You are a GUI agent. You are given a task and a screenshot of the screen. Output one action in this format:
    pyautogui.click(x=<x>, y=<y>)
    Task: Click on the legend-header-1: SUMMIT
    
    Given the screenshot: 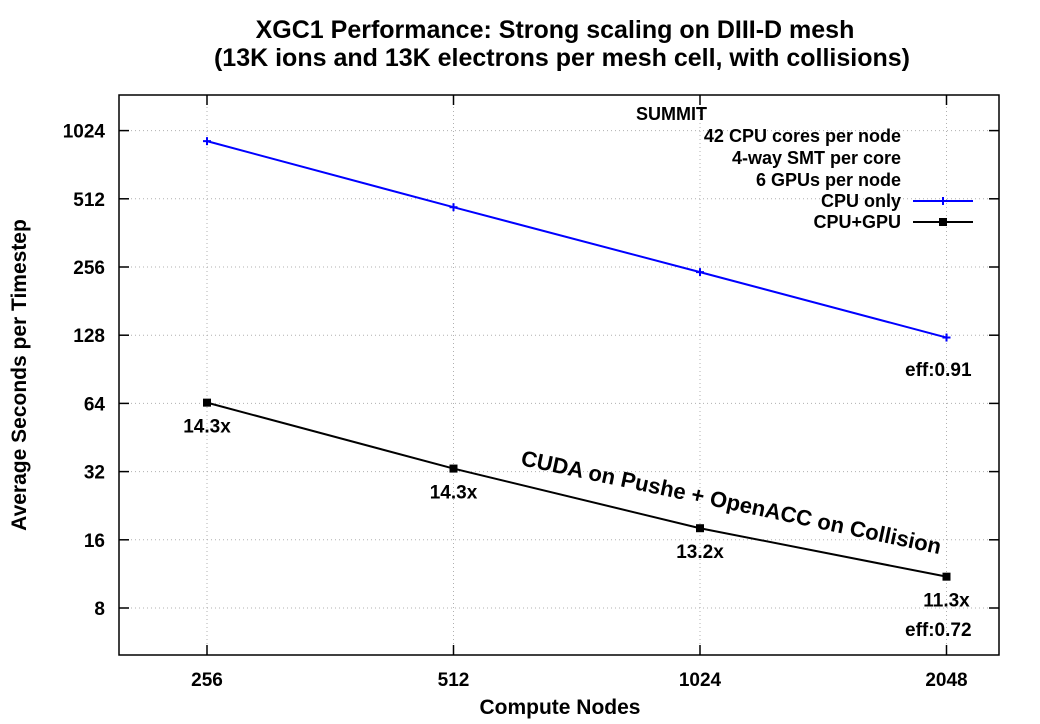 What is the action you would take?
    pyautogui.click(x=671, y=114)
    